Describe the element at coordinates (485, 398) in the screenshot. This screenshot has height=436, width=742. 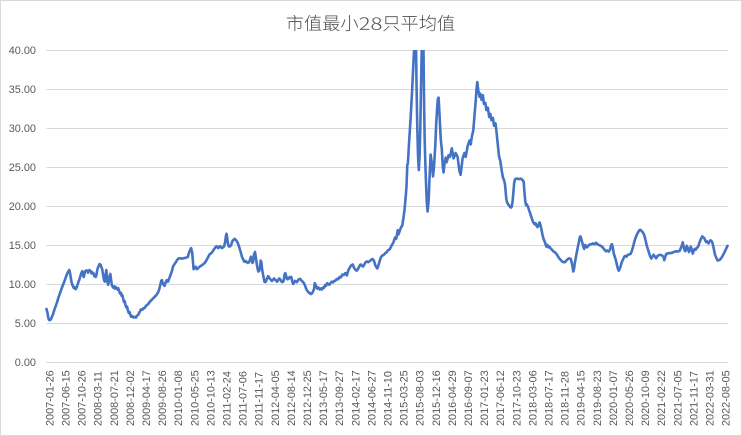
I see `svg-text: 2017-01-23` at that location.